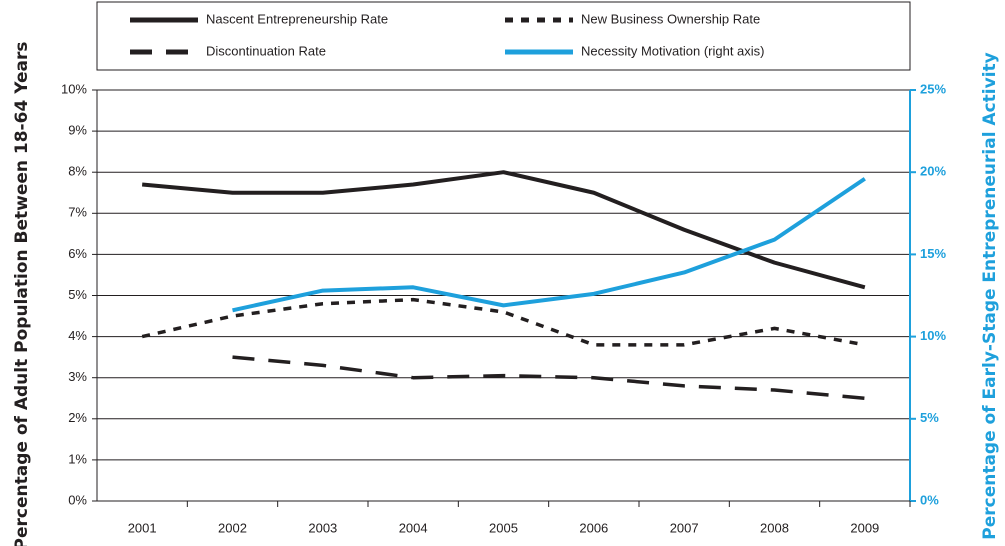  Describe the element at coordinates (77, 130) in the screenshot. I see `y-tick-label: 9%` at that location.